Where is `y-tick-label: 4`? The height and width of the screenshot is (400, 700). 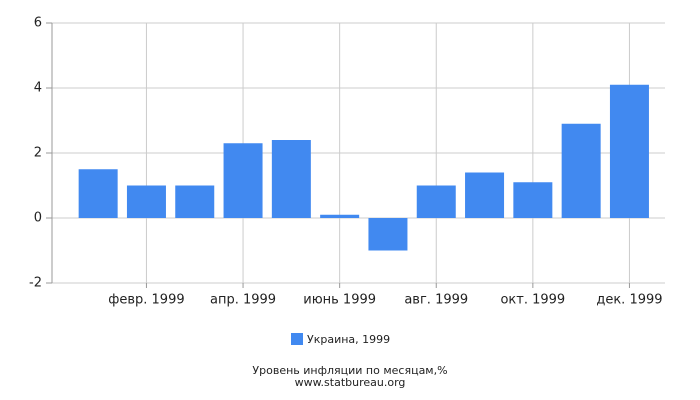 y-tick-label: 4 is located at coordinates (38, 88).